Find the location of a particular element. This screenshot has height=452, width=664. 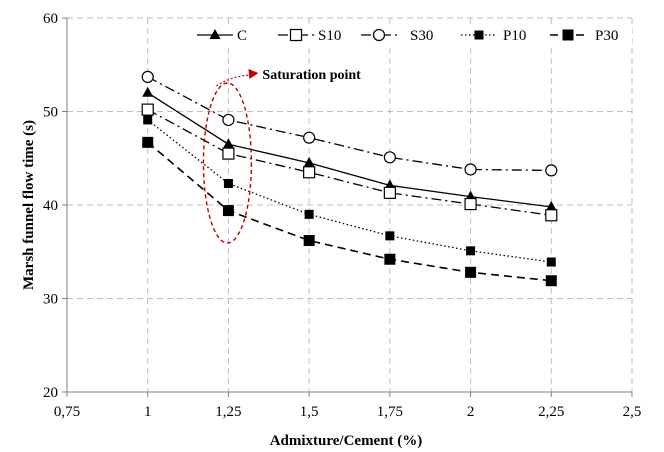

legend-label-p30: P30 is located at coordinates (606, 36).